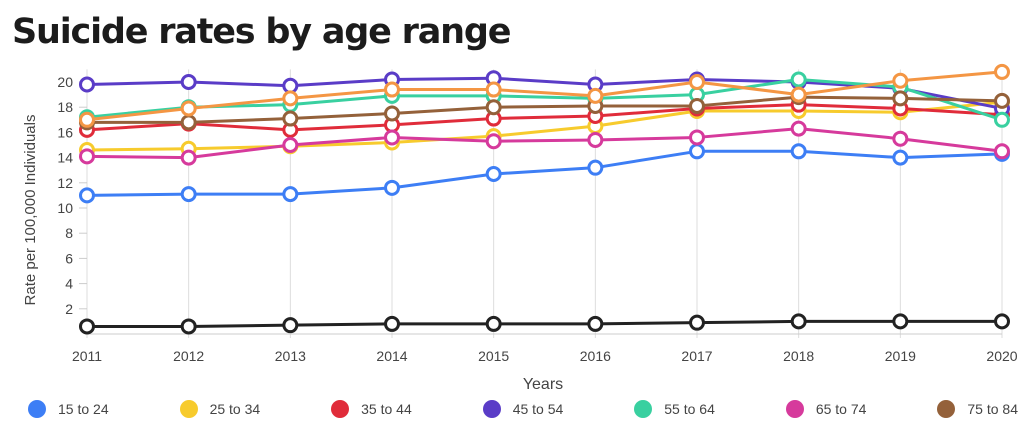  I want to click on y-tick-label: 2, so click(69, 309).